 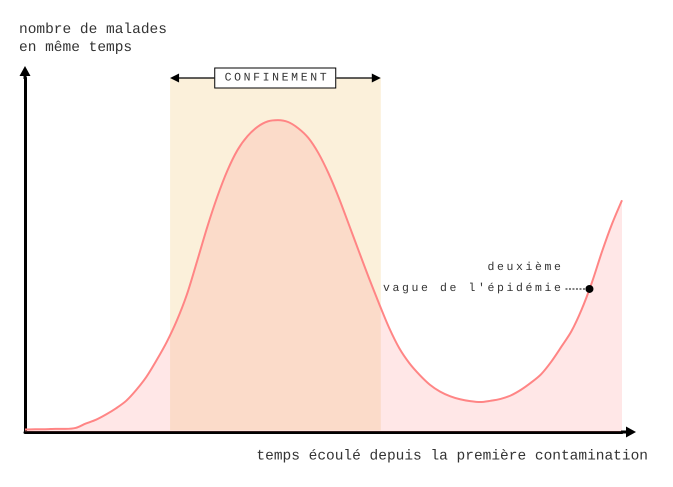 I want to click on y-axis-title: nombre de malades en même temps, so click(x=93, y=39).